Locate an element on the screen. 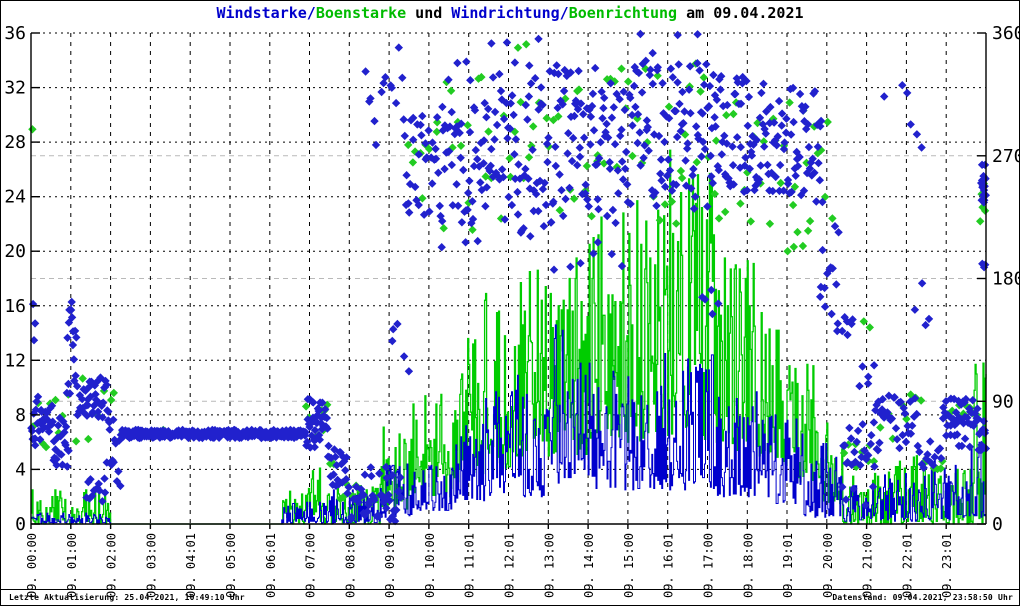  right-tick-label: 0 is located at coordinates (997, 524).